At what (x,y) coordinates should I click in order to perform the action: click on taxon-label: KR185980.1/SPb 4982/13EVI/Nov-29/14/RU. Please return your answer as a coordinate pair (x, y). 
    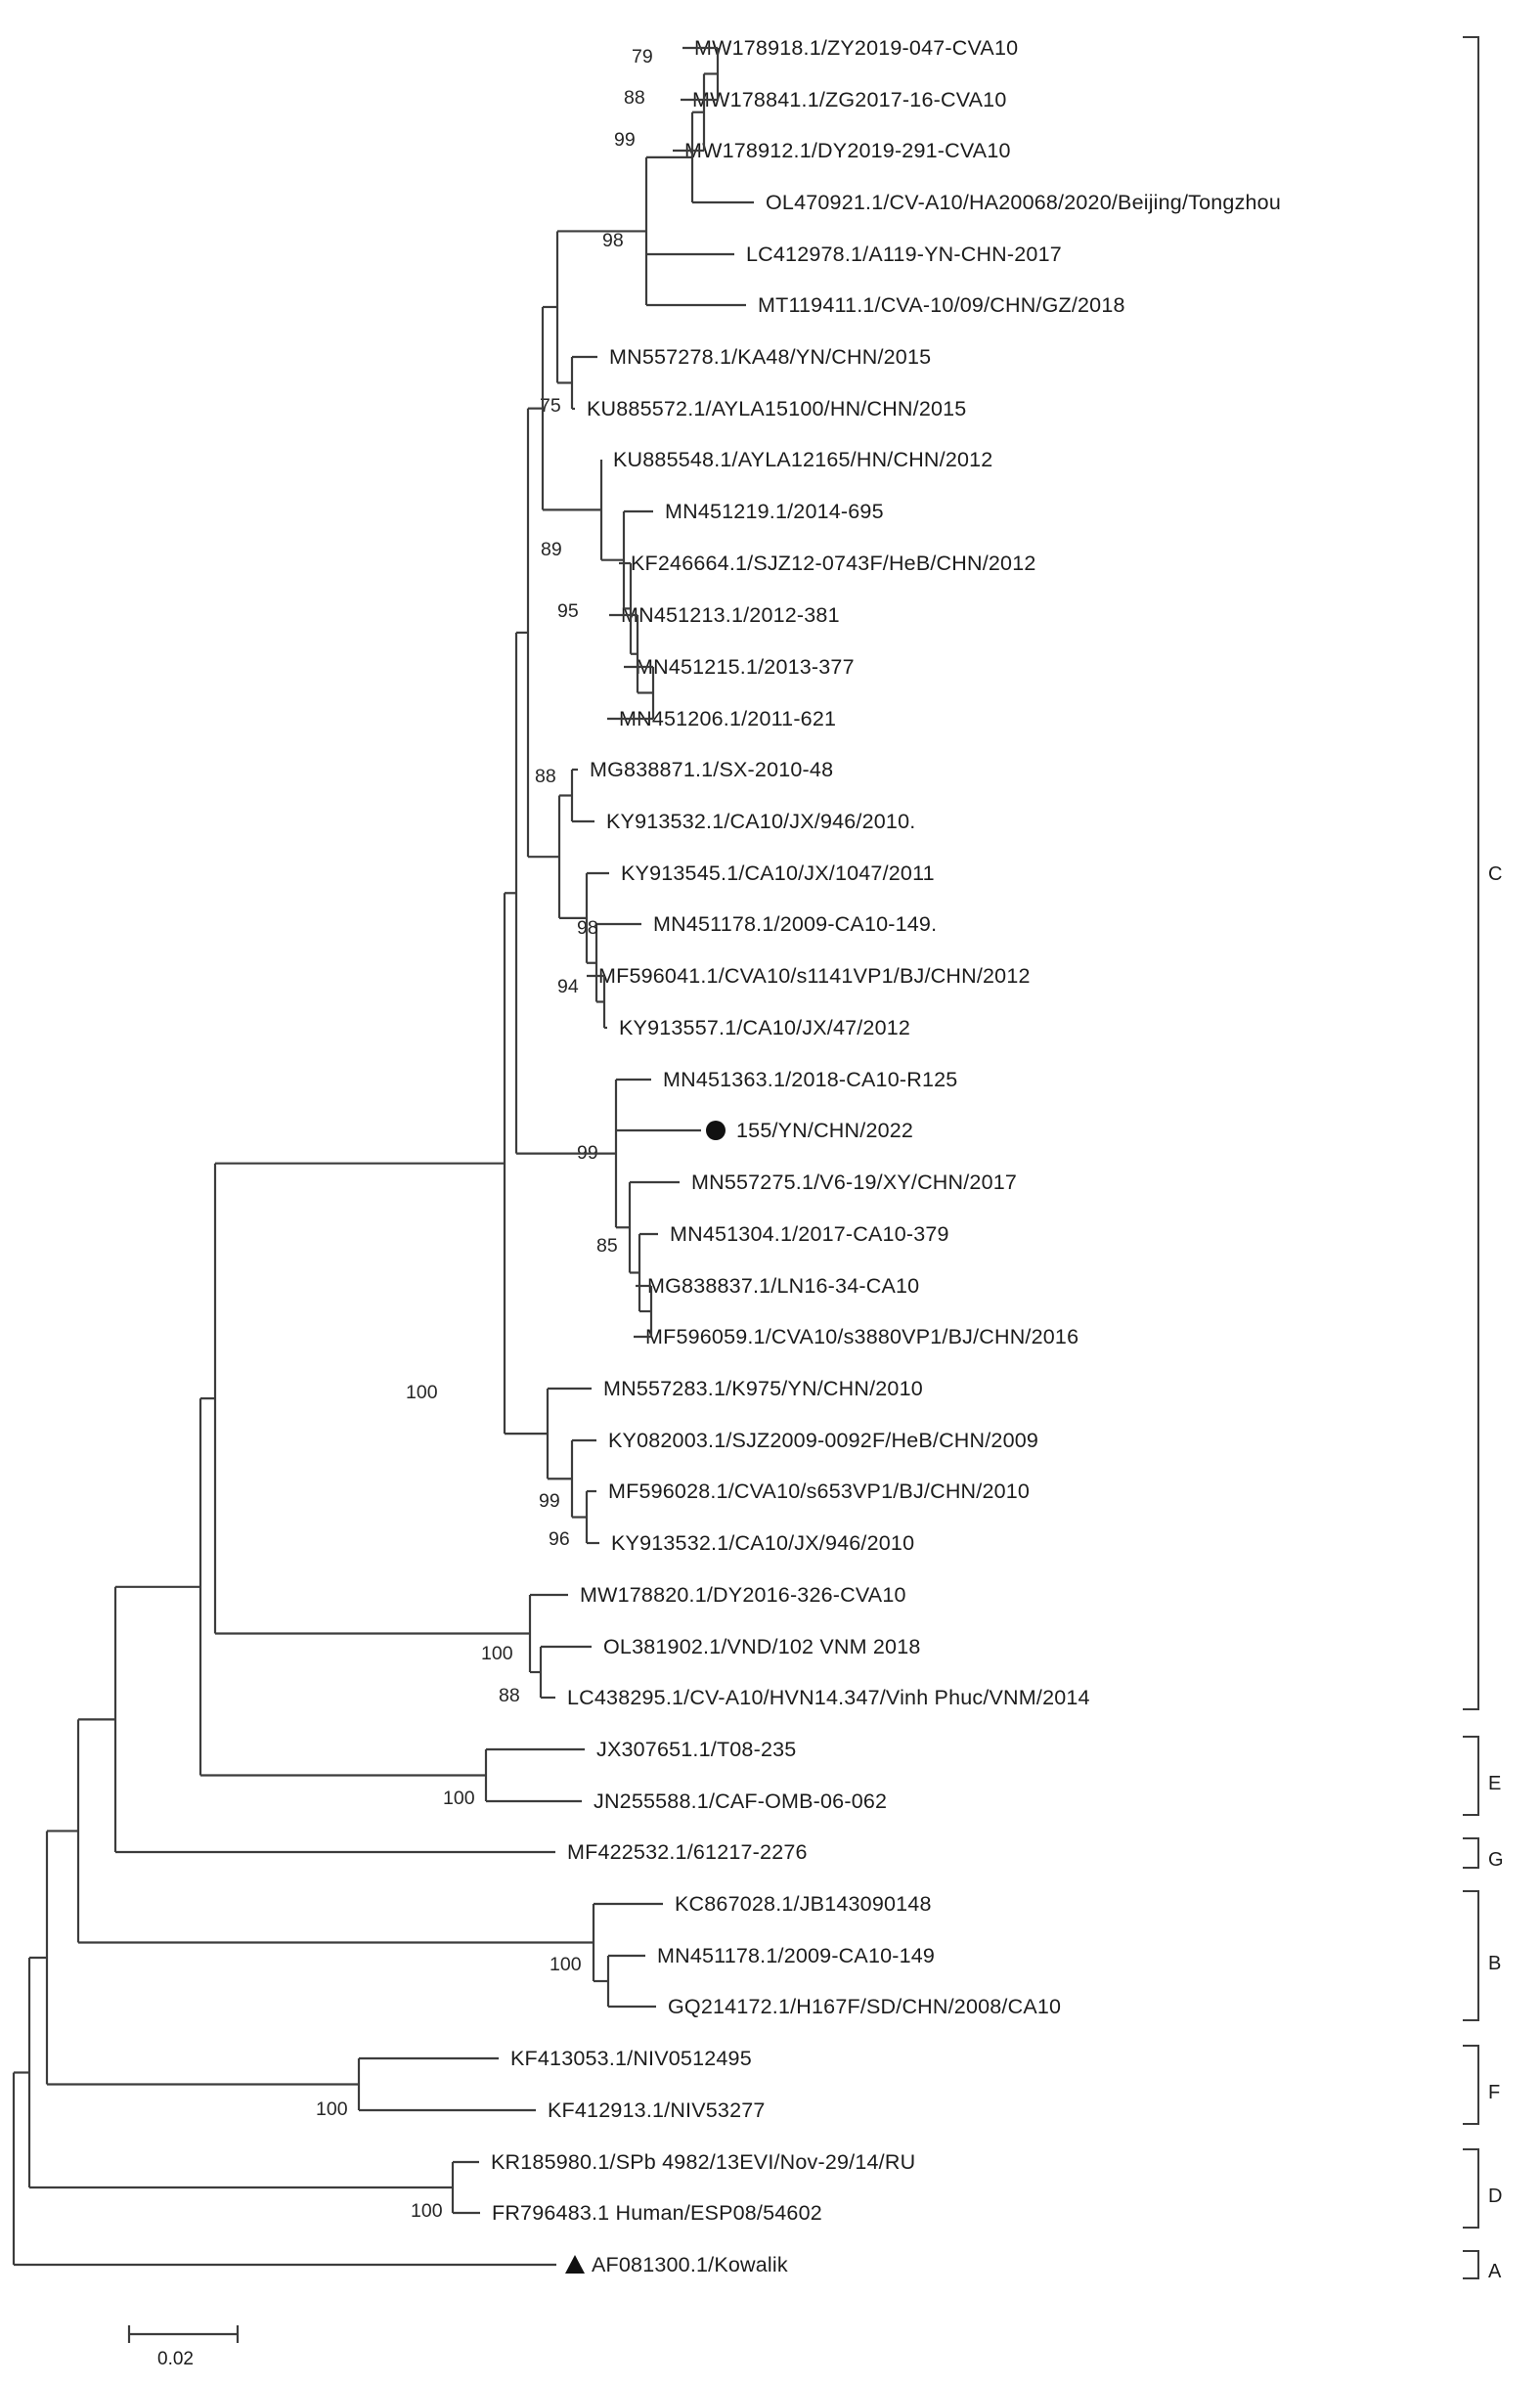
    Looking at the image, I should click on (703, 2162).